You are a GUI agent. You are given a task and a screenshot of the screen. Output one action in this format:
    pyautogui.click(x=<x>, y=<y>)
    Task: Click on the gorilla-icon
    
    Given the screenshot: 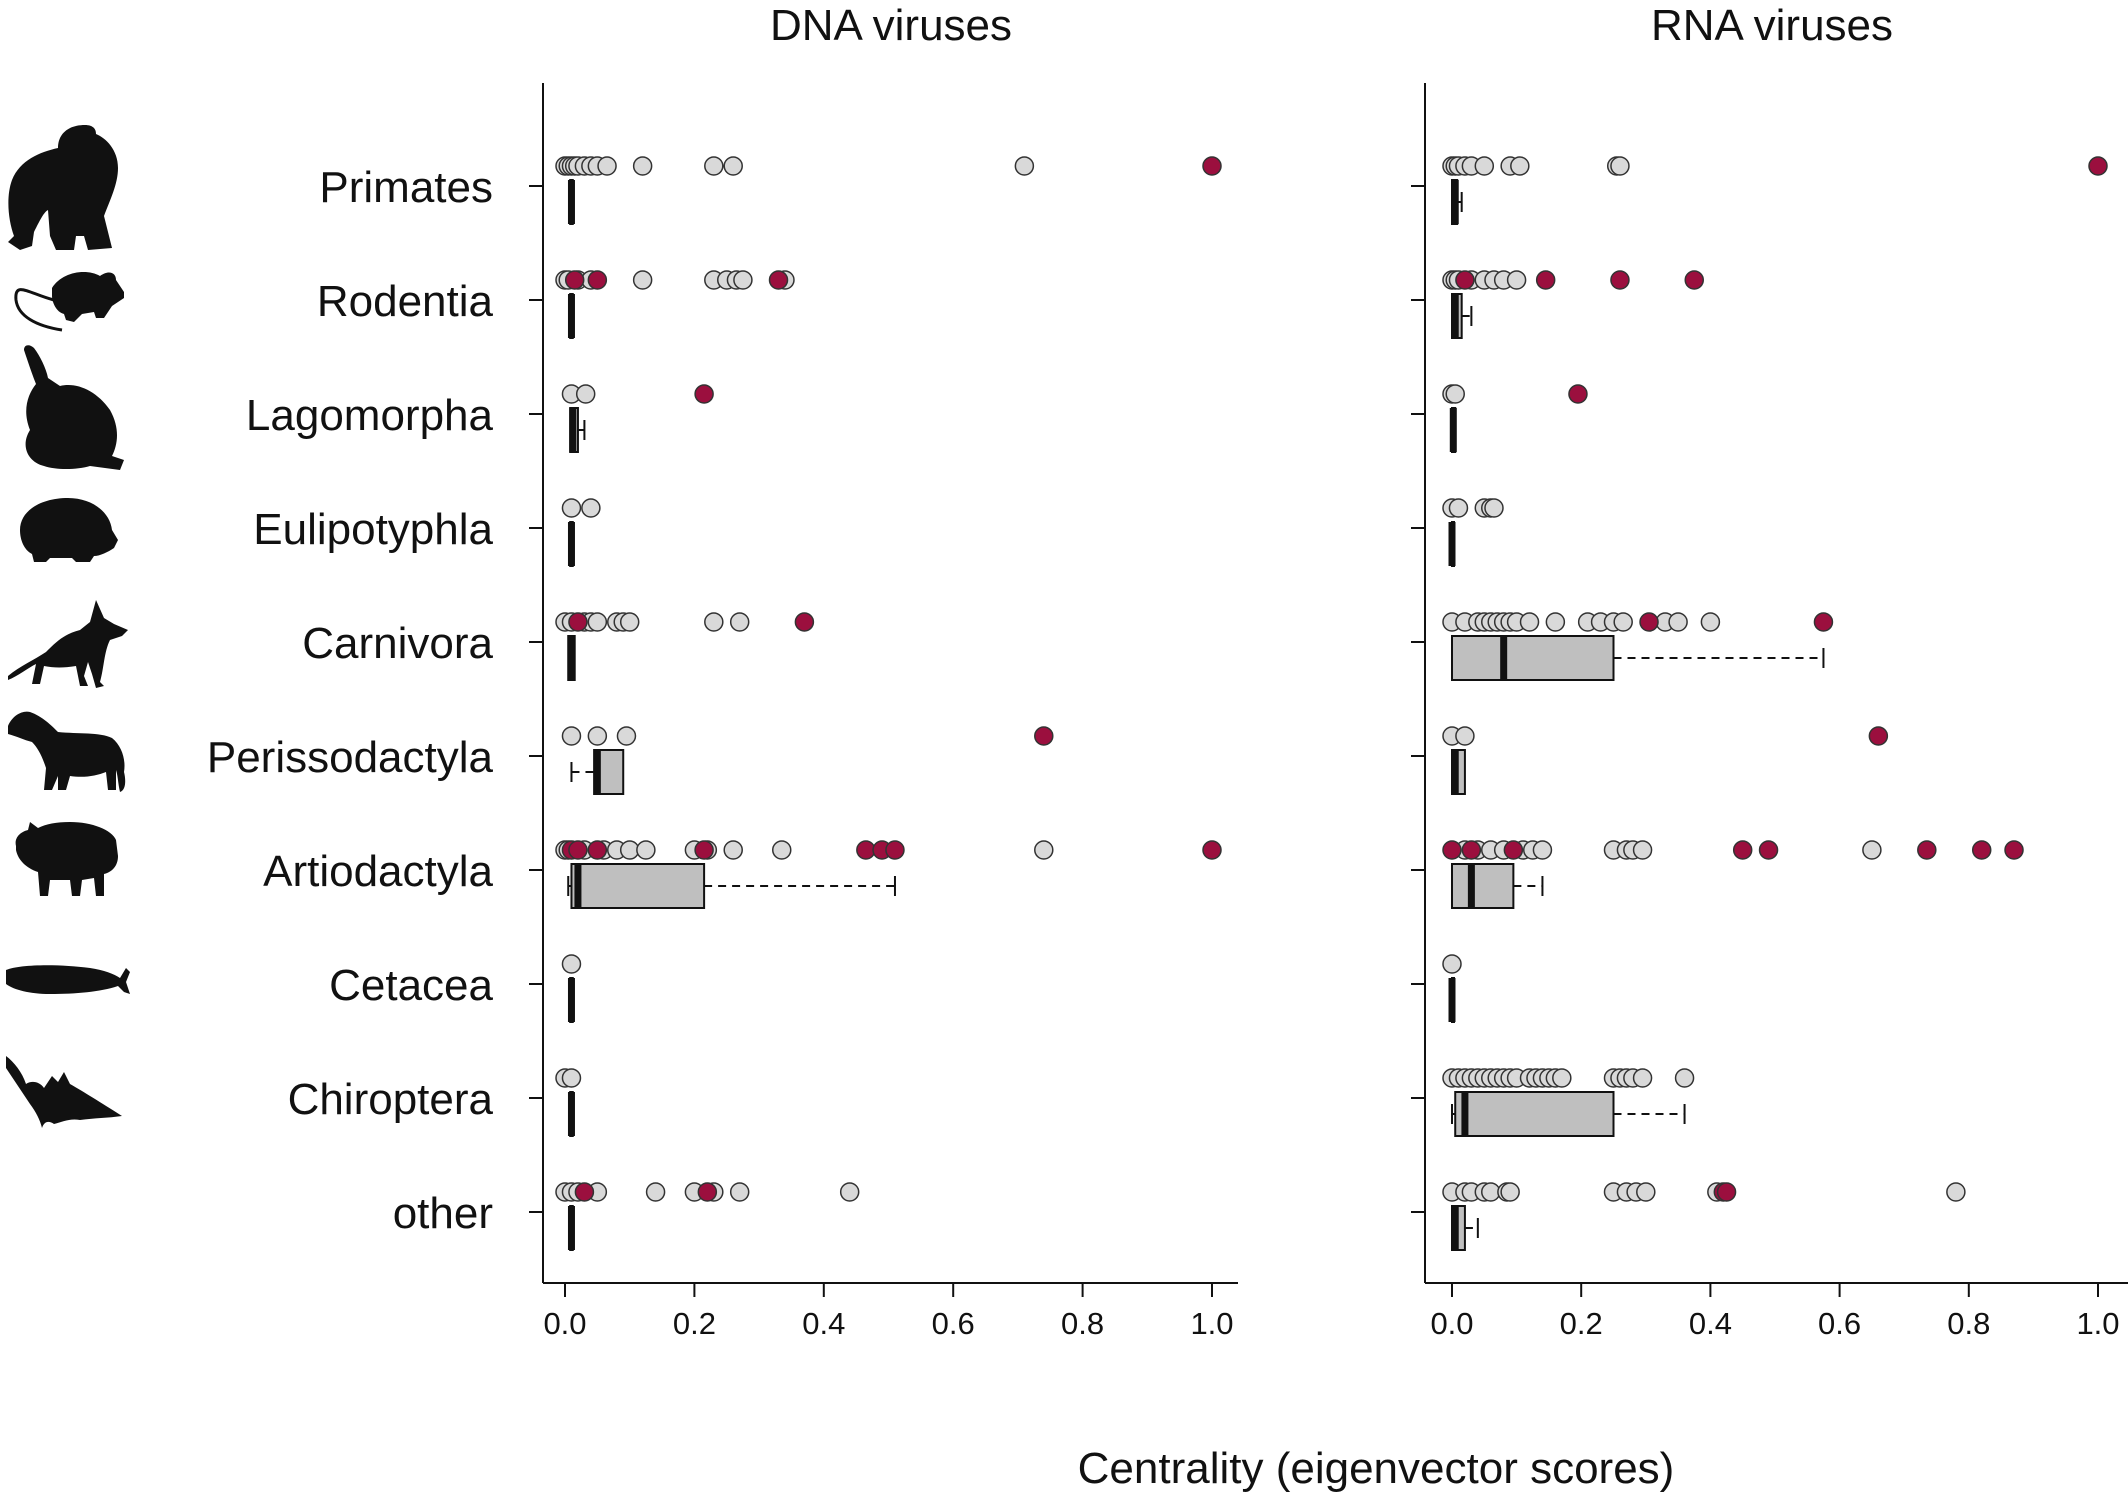 What is the action you would take?
    pyautogui.click(x=63, y=187)
    